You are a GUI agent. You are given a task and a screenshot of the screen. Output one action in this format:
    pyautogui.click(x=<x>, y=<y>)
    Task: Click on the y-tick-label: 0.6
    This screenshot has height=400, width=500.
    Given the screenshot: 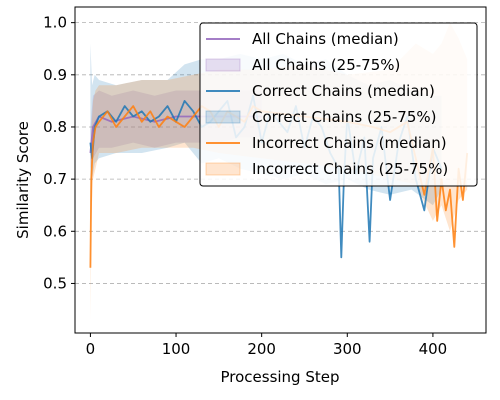 What is the action you would take?
    pyautogui.click(x=55, y=231)
    